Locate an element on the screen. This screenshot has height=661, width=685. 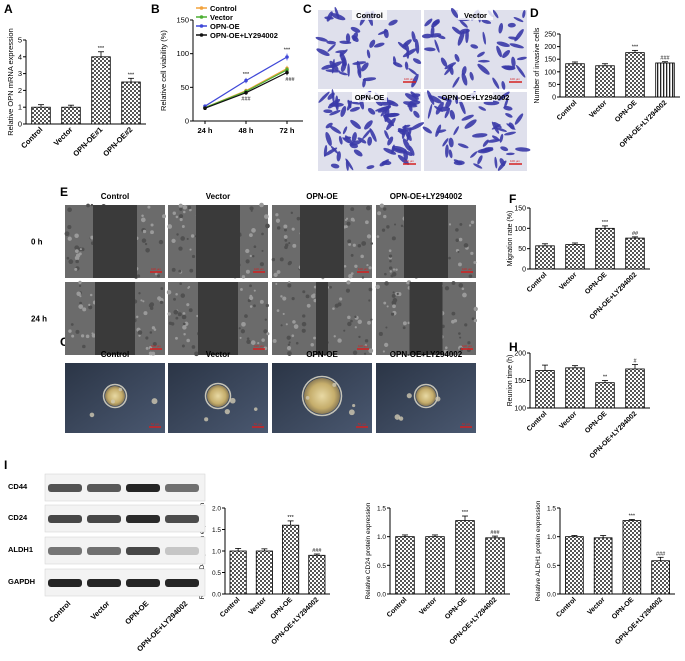
scale-bar-label: 50 μm is located at coordinates (466, 424).